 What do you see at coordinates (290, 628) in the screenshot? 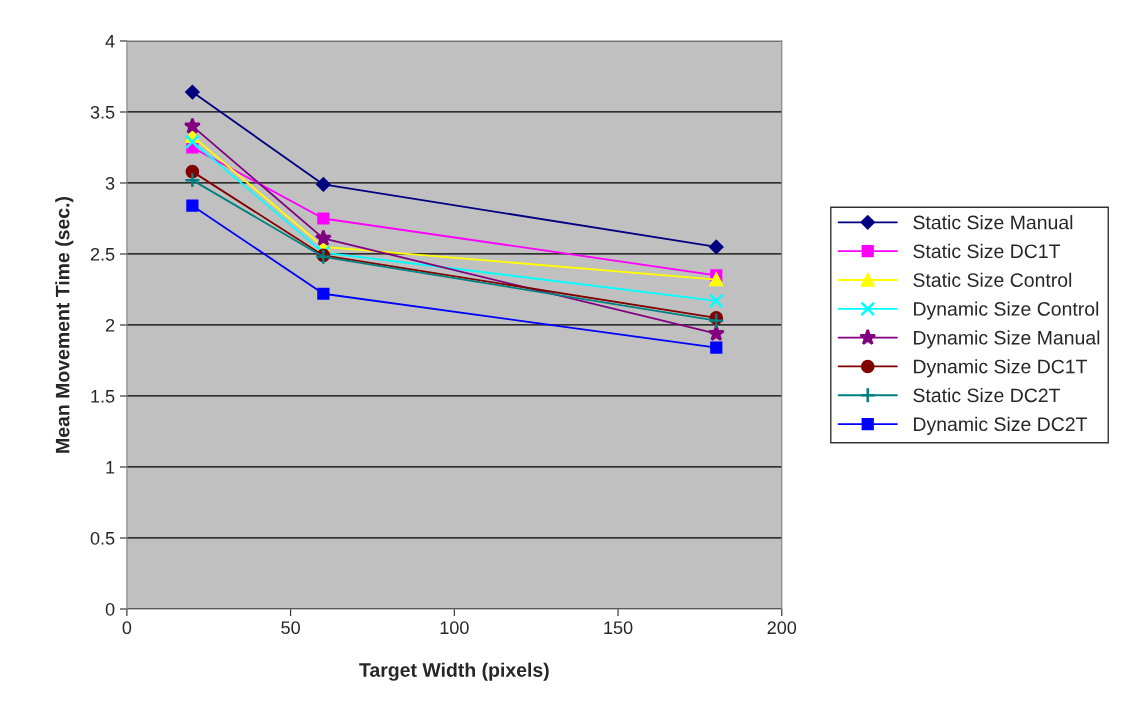
I see `x-tick-label: 50` at bounding box center [290, 628].